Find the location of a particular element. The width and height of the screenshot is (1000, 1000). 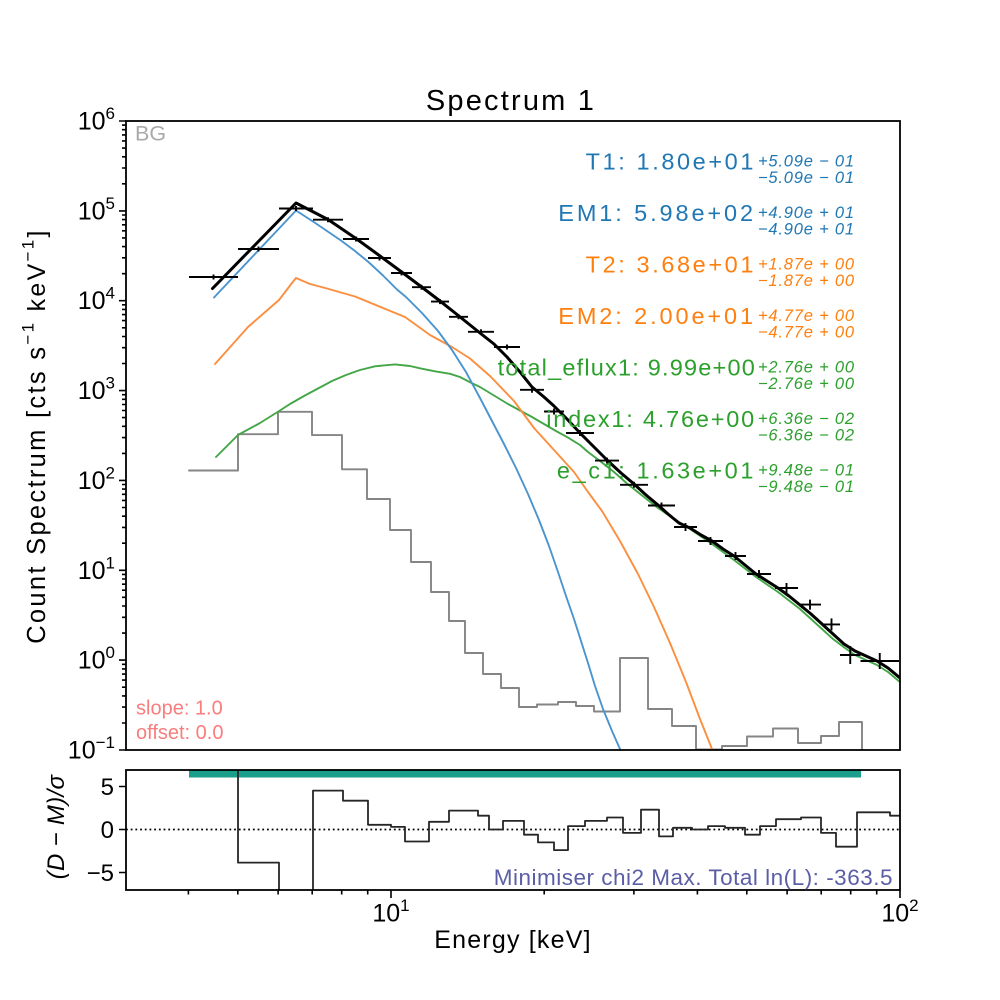

svg-text: (D − M)/σ is located at coordinates (56, 827).